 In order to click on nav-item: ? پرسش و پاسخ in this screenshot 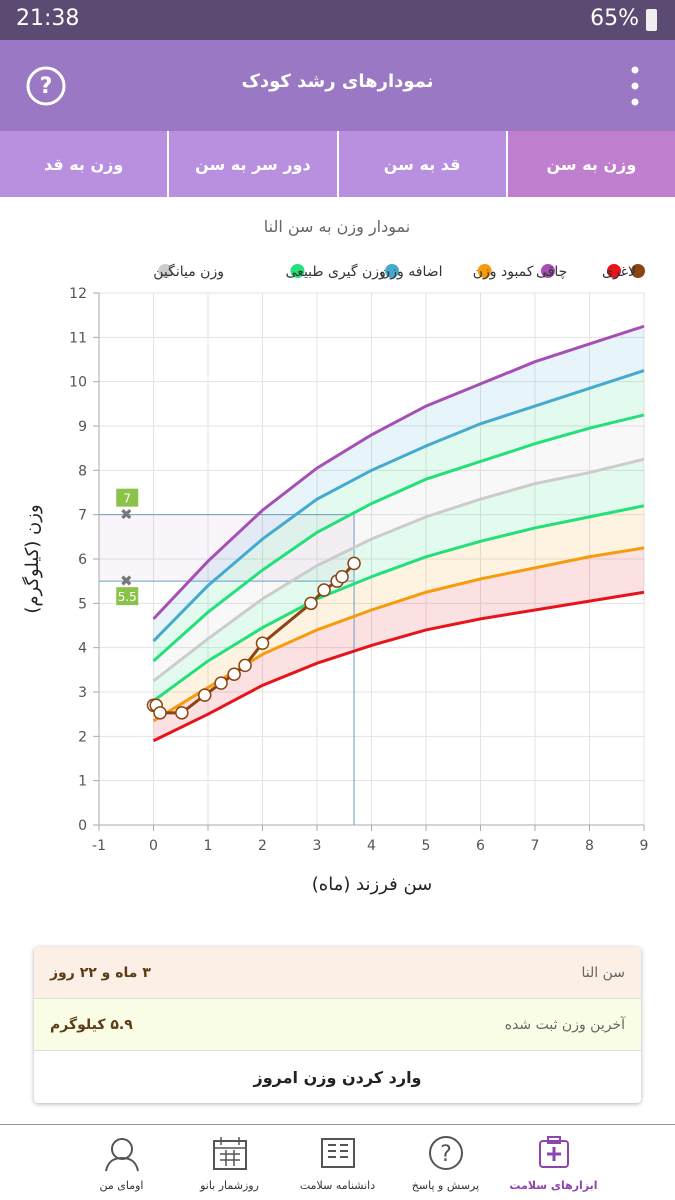, I will do `click(446, 1162)`.